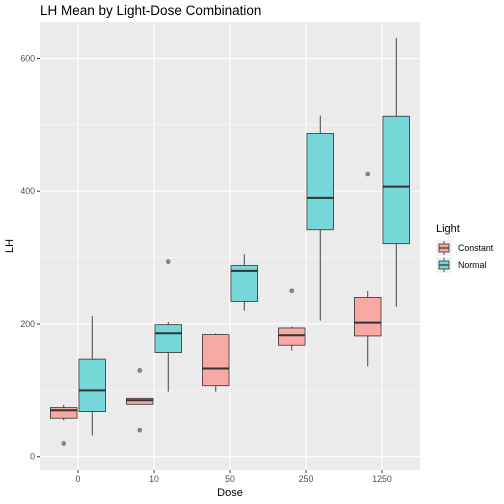 The image size is (504, 504). What do you see at coordinates (27, 59) in the screenshot?
I see `y-tick-label: 600` at bounding box center [27, 59].